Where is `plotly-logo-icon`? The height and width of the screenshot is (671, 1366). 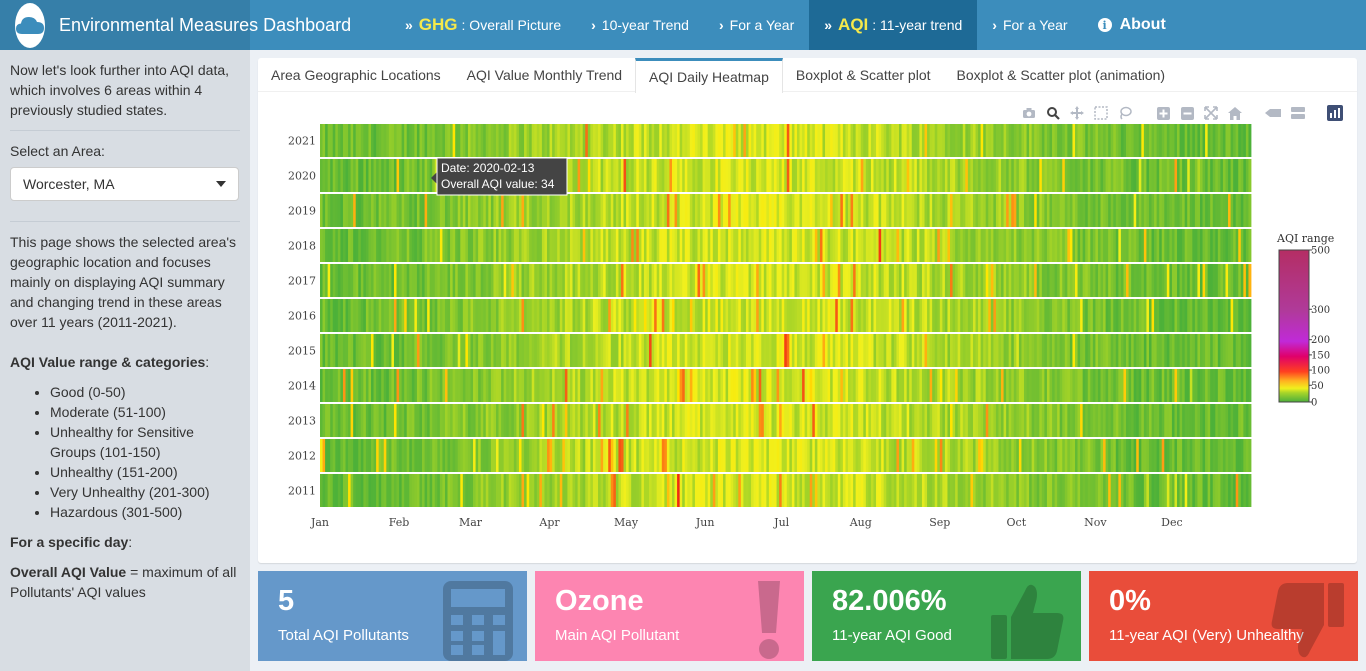
plotly-logo-icon is located at coordinates (1335, 113).